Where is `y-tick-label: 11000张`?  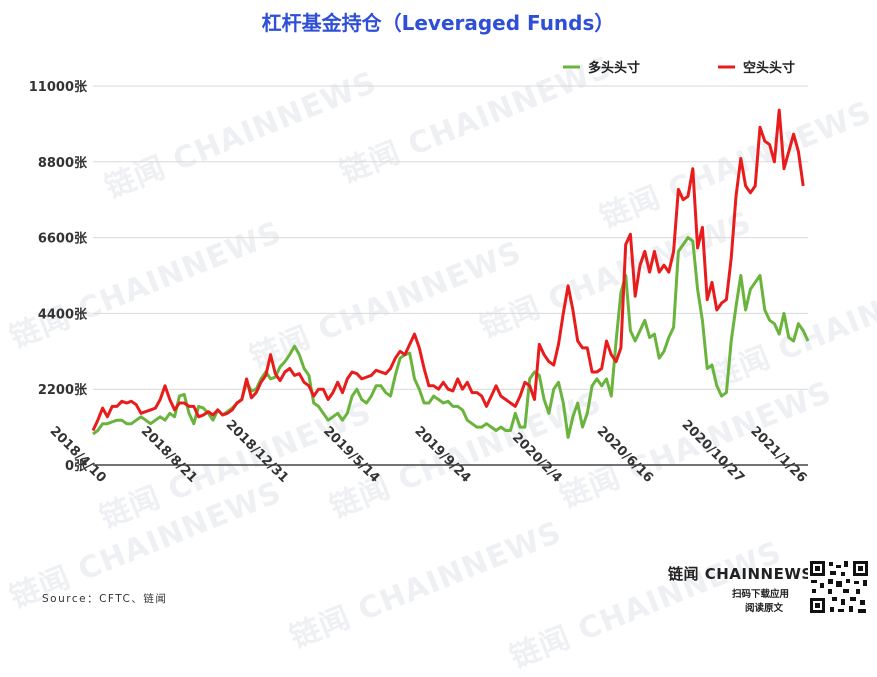
y-tick-label: 11000张 is located at coordinates (58, 87).